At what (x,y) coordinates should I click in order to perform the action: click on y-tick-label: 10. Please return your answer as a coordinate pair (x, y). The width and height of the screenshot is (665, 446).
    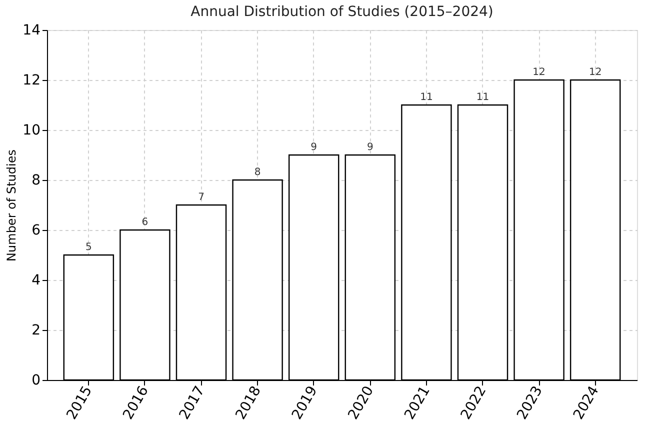
    Looking at the image, I should click on (31, 130).